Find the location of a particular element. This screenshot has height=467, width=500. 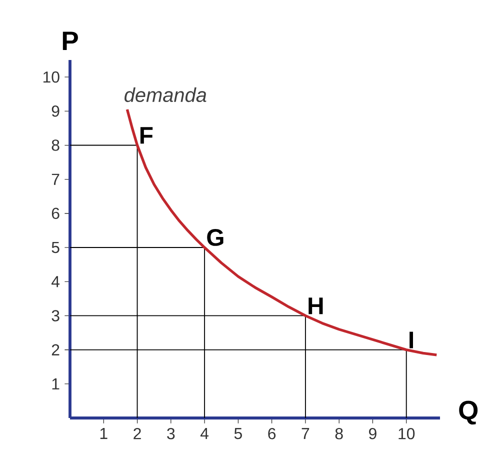

annotation: I is located at coordinates (412, 340).